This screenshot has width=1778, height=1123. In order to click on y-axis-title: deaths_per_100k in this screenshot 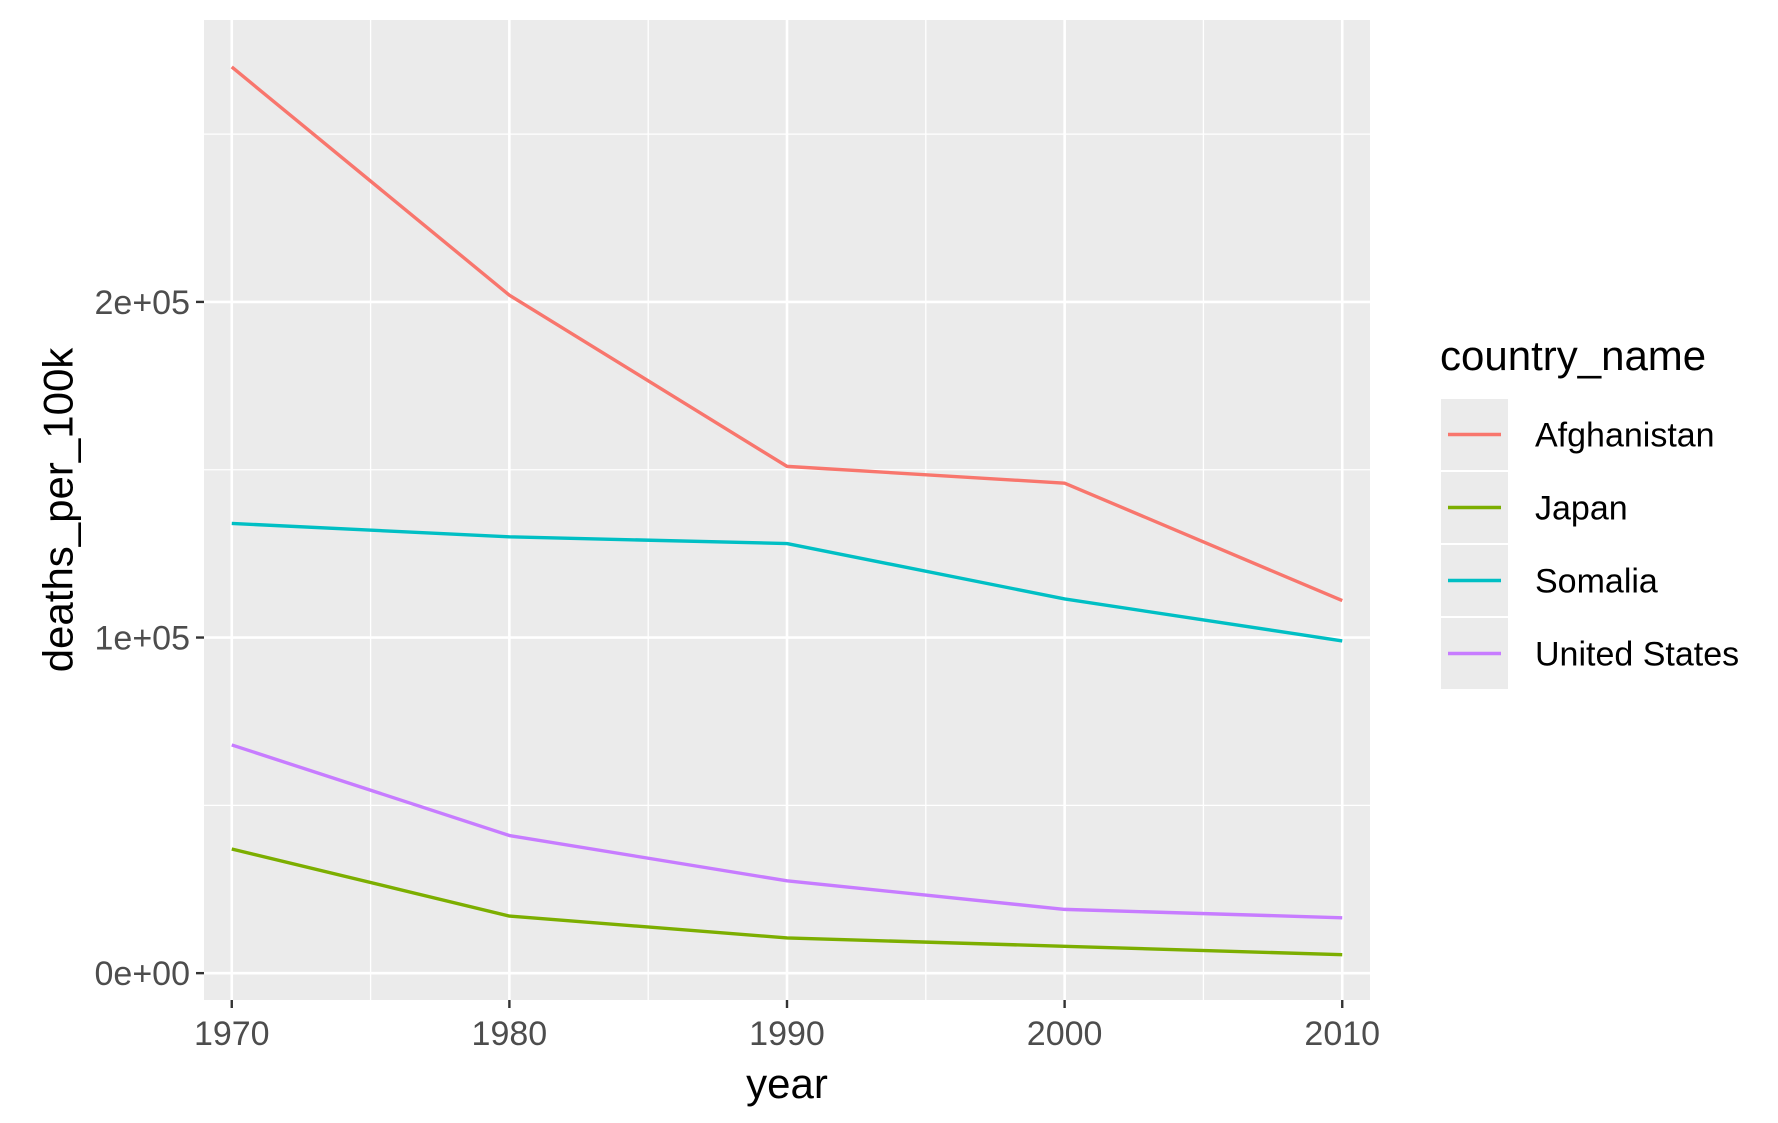, I will do `click(58, 510)`.